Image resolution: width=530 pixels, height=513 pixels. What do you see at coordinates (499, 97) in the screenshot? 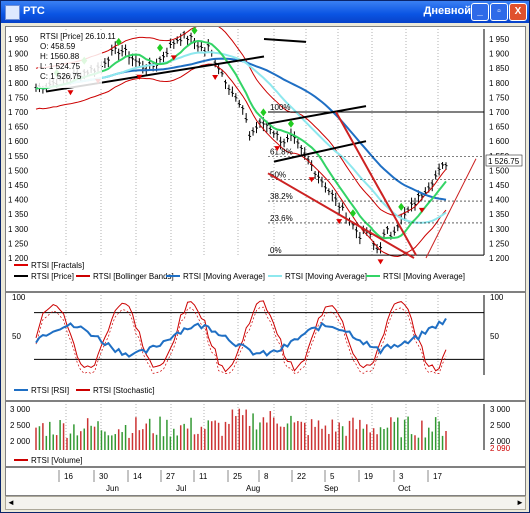
I see `price-tick-right: 1 750` at bounding box center [499, 97].